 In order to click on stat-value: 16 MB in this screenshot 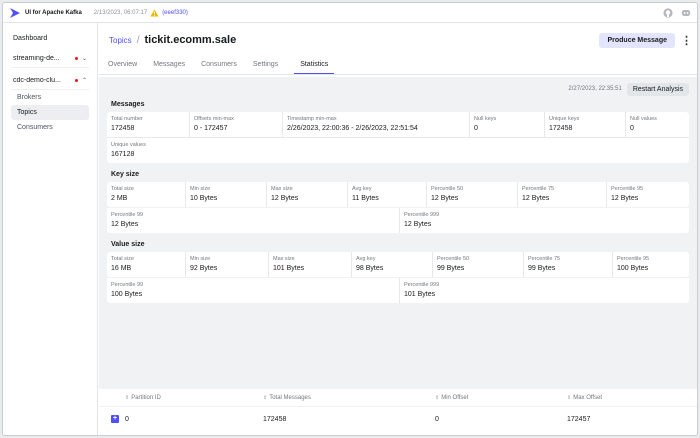, I will do `click(121, 268)`.